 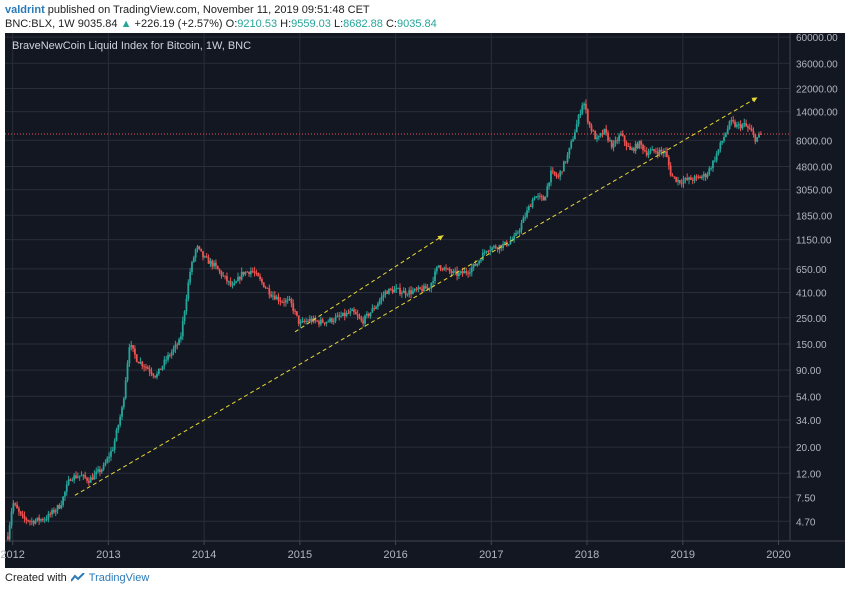 What do you see at coordinates (25, 10) in the screenshot?
I see `username-link: valdrint` at bounding box center [25, 10].